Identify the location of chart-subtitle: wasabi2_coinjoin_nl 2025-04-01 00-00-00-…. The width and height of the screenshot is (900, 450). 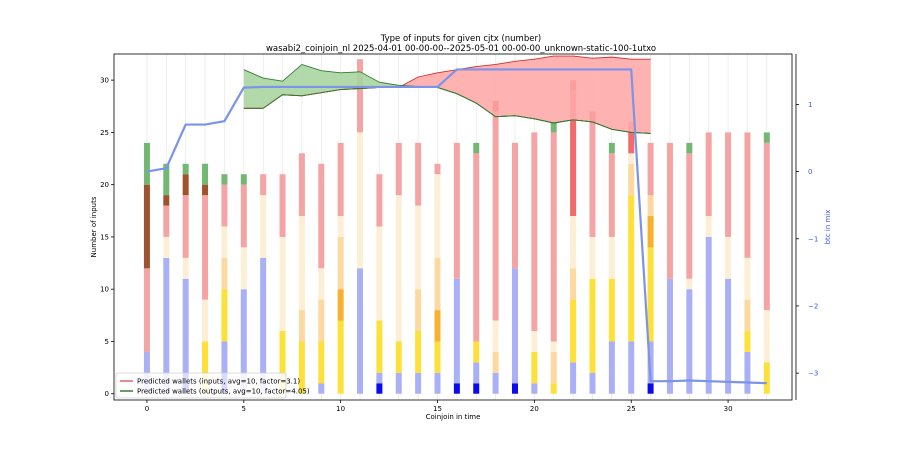
(461, 49).